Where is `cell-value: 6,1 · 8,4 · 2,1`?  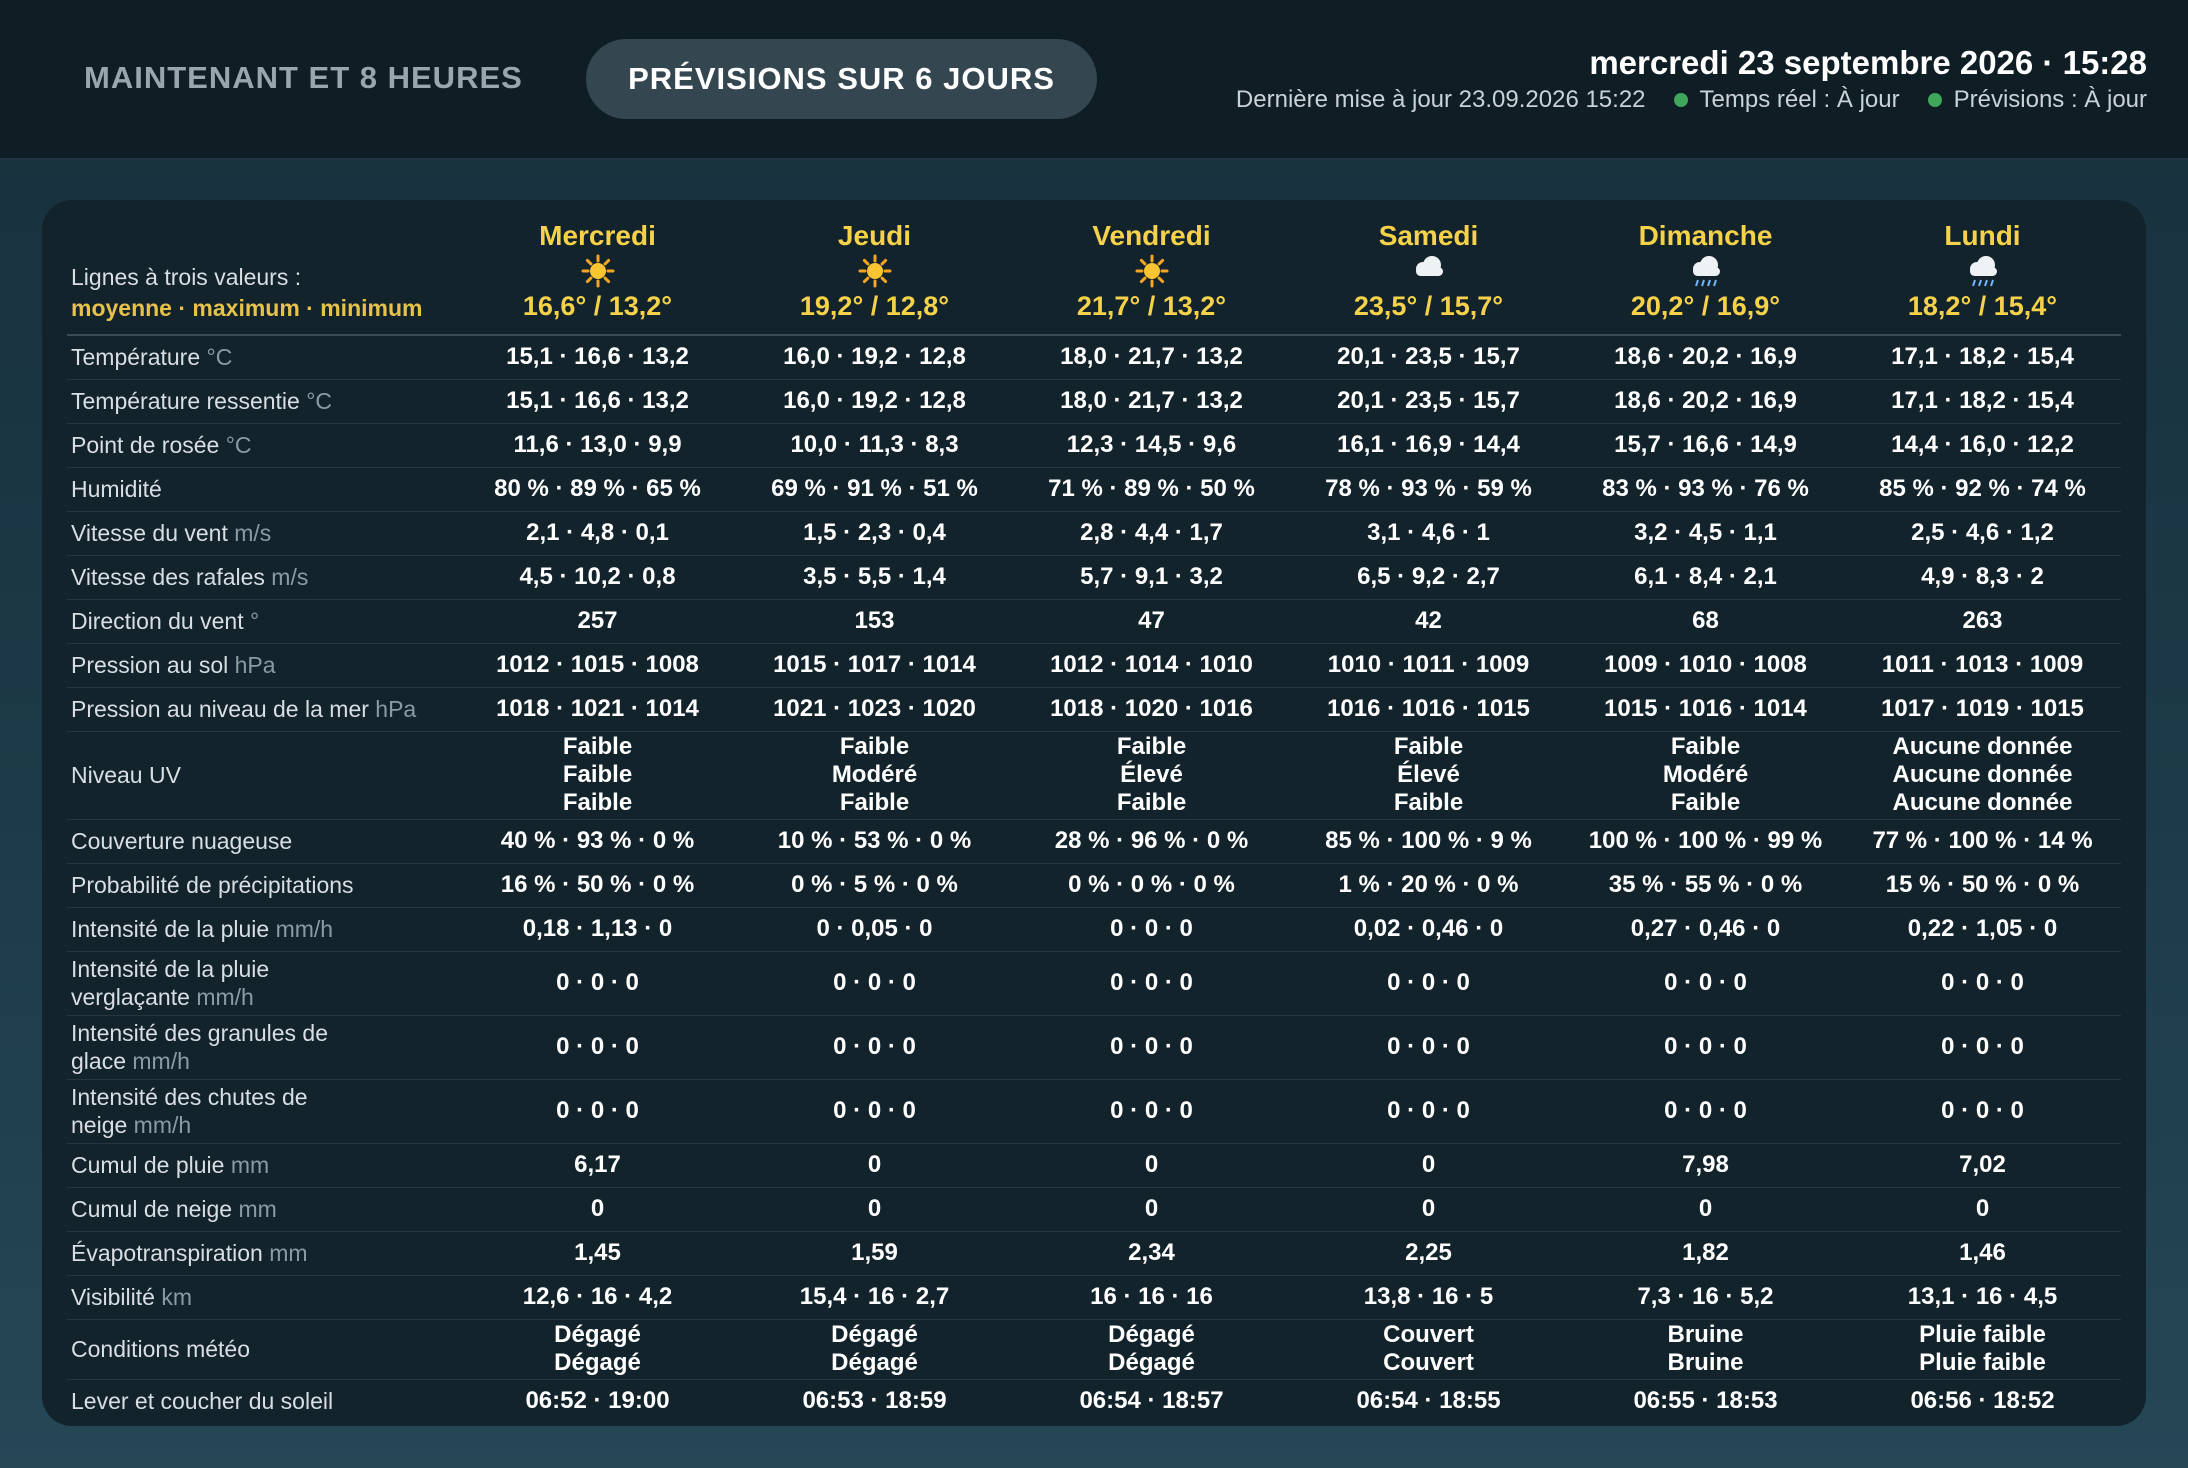
cell-value: 6,1 · 8,4 · 2,1 is located at coordinates (1705, 576).